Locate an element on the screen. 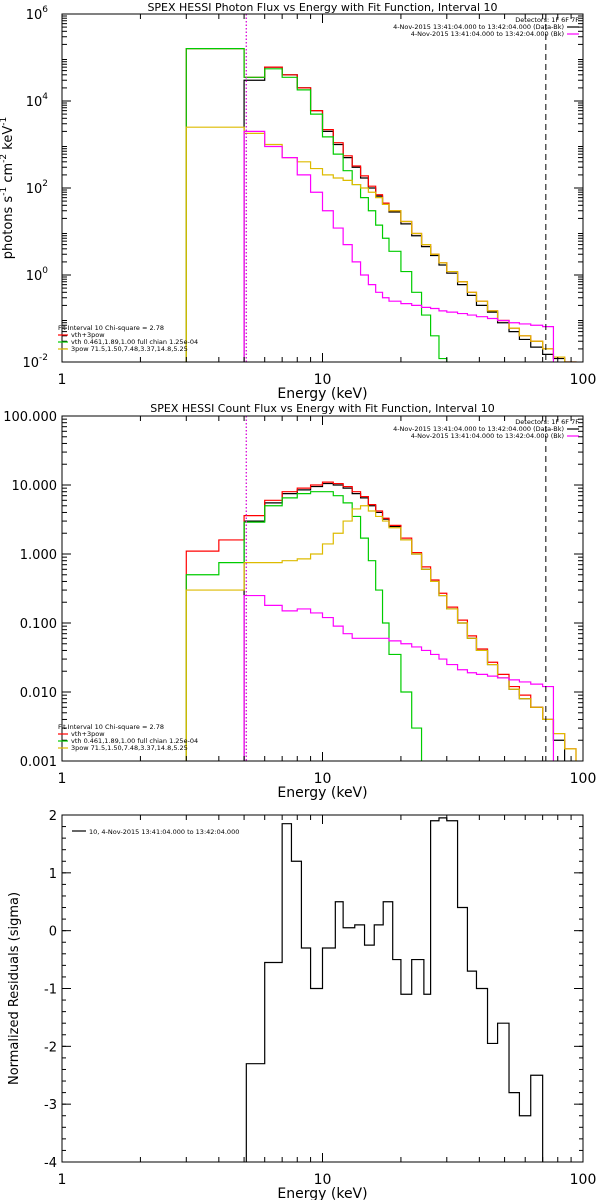  y-tick-exponent: -2 is located at coordinates (43, 358).